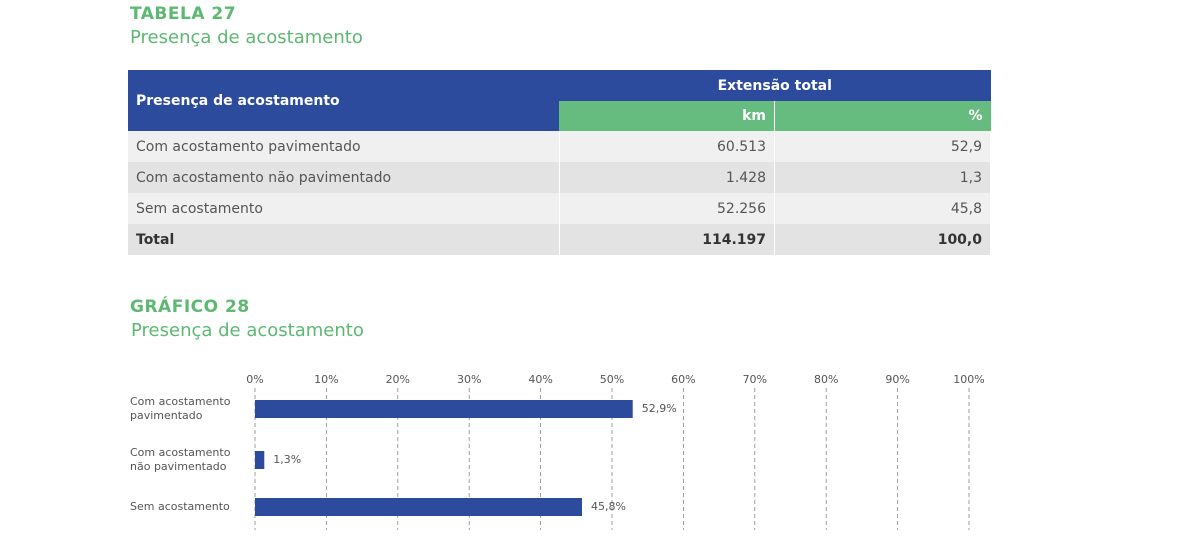 This screenshot has height=542, width=1193. I want to click on x-tick-label: 90%, so click(897, 379).